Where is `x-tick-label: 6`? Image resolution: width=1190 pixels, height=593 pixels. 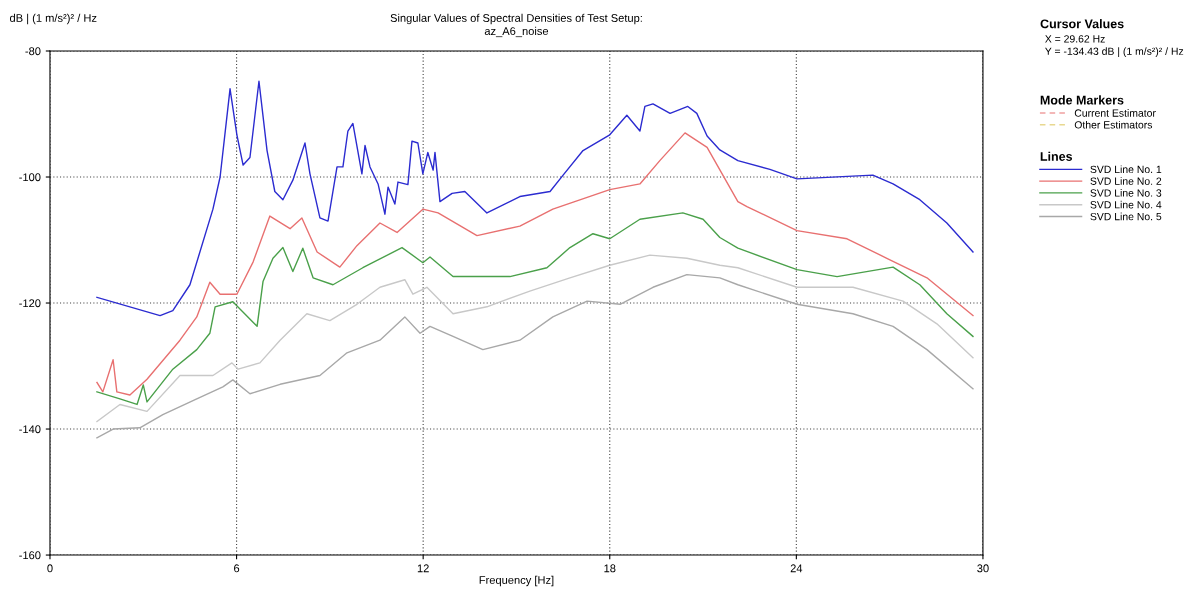 x-tick-label: 6 is located at coordinates (237, 568).